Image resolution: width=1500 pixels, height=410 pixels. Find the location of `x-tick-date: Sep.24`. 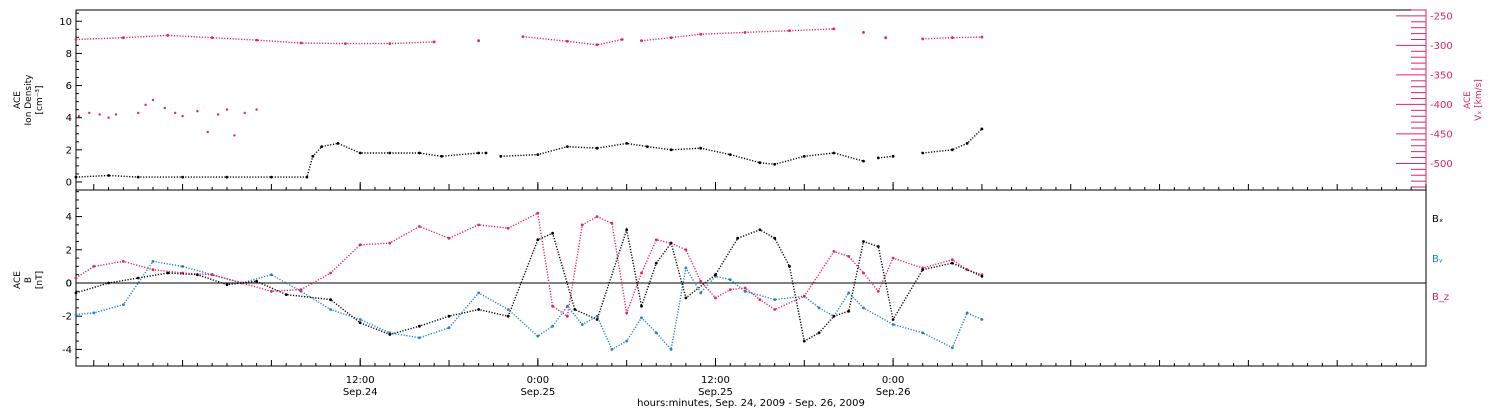

x-tick-date: Sep.24 is located at coordinates (360, 392).